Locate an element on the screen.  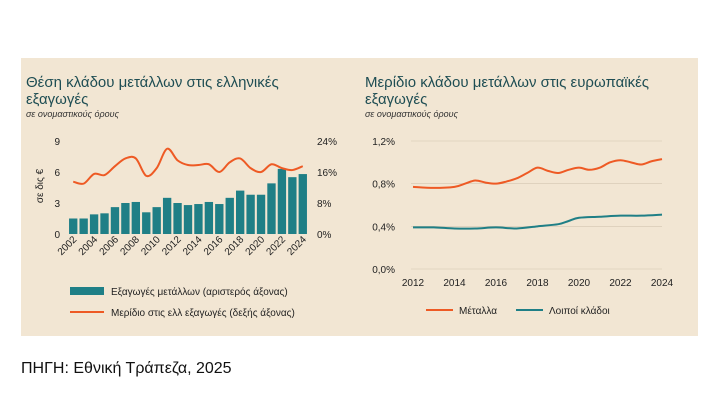
left-y-tick-label: 3 is located at coordinates (57, 204).